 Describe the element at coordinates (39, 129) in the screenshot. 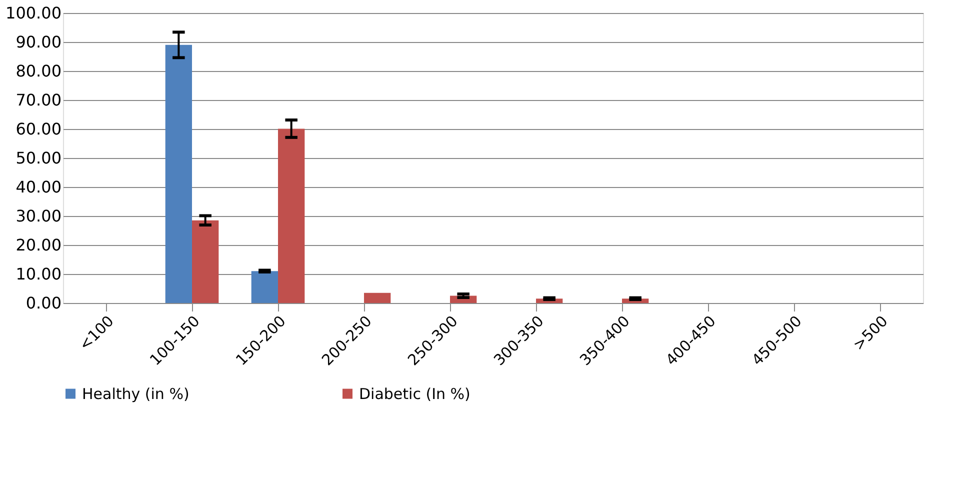

I see `y-tick-label: 60.00` at that location.